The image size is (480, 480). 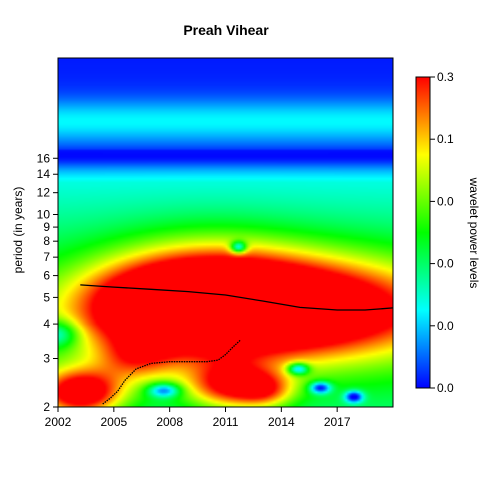 I want to click on x-tick-label: 2002, so click(x=58, y=422).